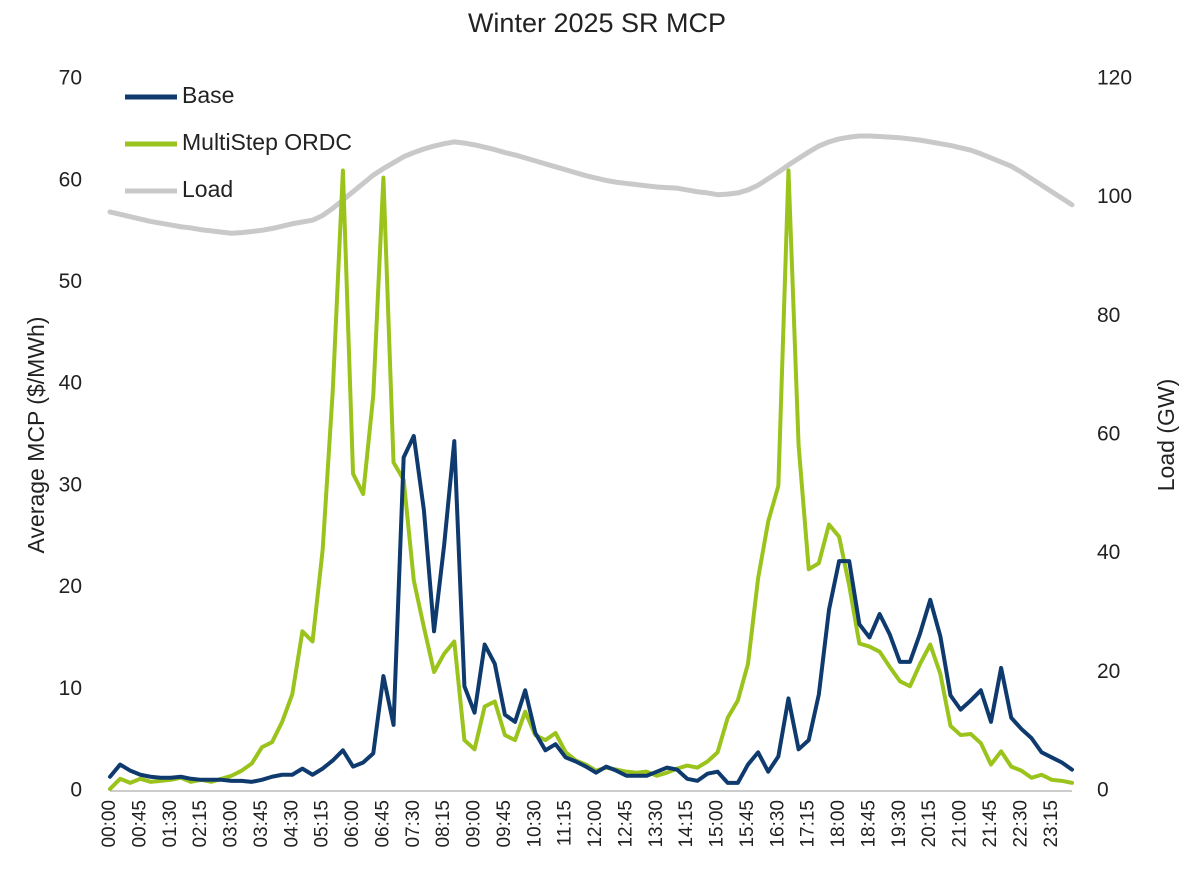 Image resolution: width=1188 pixels, height=880 pixels. What do you see at coordinates (868, 824) in the screenshot?
I see `x-tick-label: 18:45` at bounding box center [868, 824].